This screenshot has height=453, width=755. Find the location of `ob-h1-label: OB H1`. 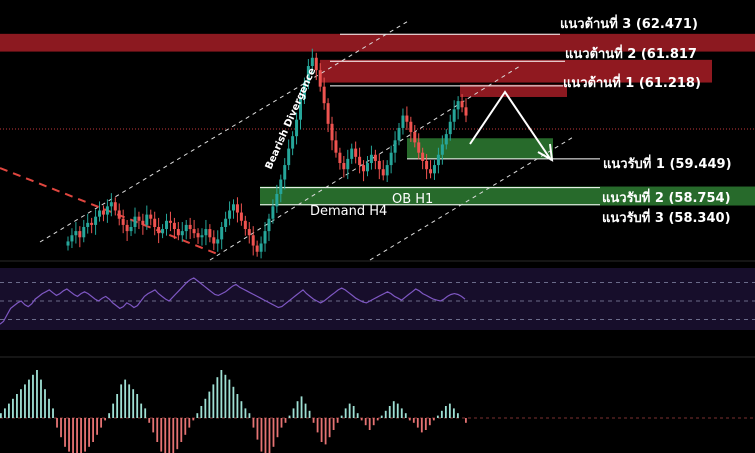

ob-h1-label: OB H1 is located at coordinates (412, 199).